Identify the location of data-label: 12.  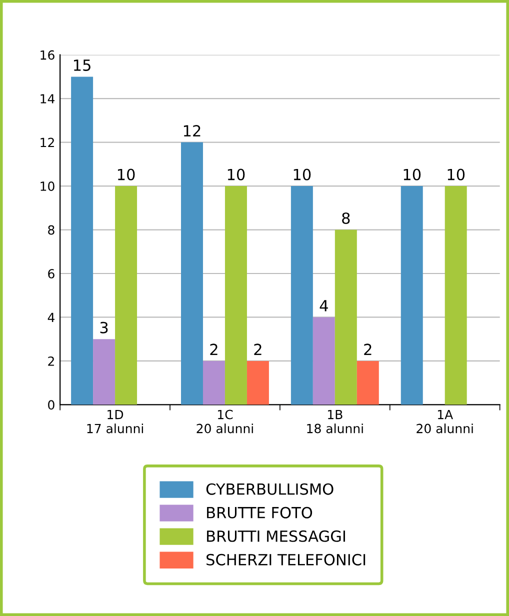
(192, 130).